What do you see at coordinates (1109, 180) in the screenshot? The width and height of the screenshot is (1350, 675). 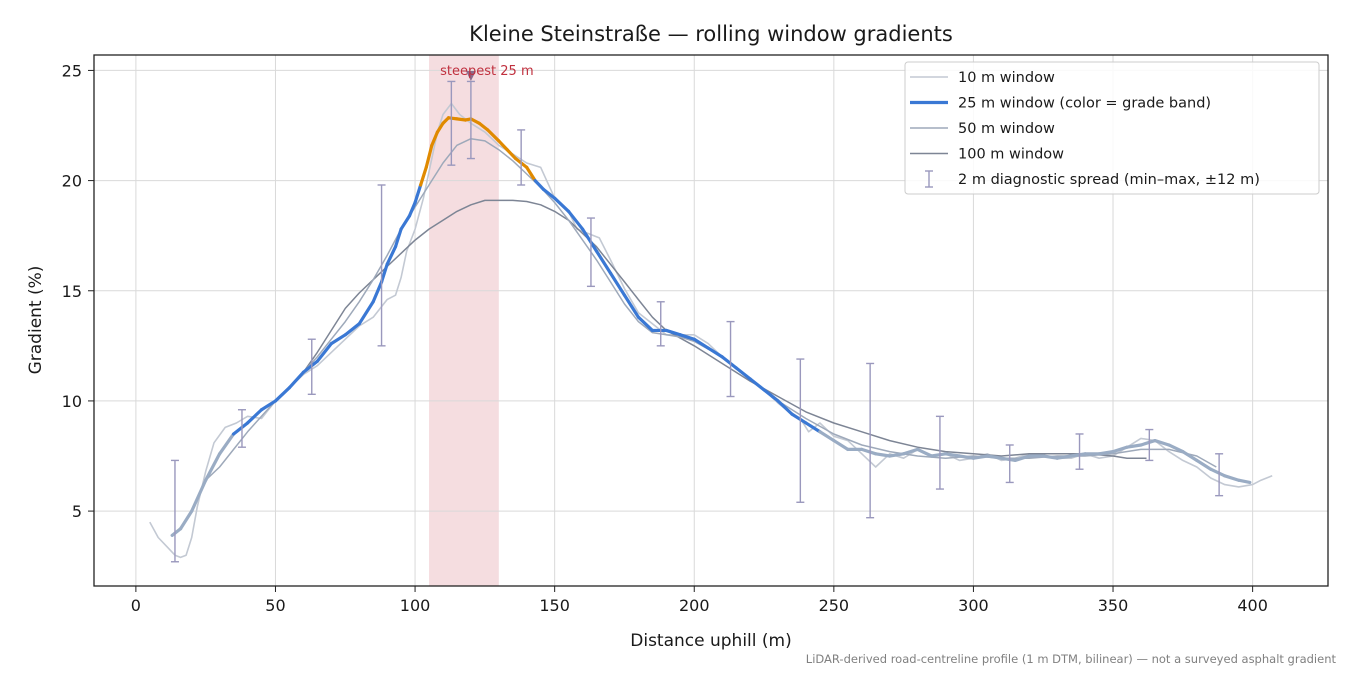 I see `legend-label: 2 m diagnostic spread (min–max, ±12 m)` at bounding box center [1109, 180].